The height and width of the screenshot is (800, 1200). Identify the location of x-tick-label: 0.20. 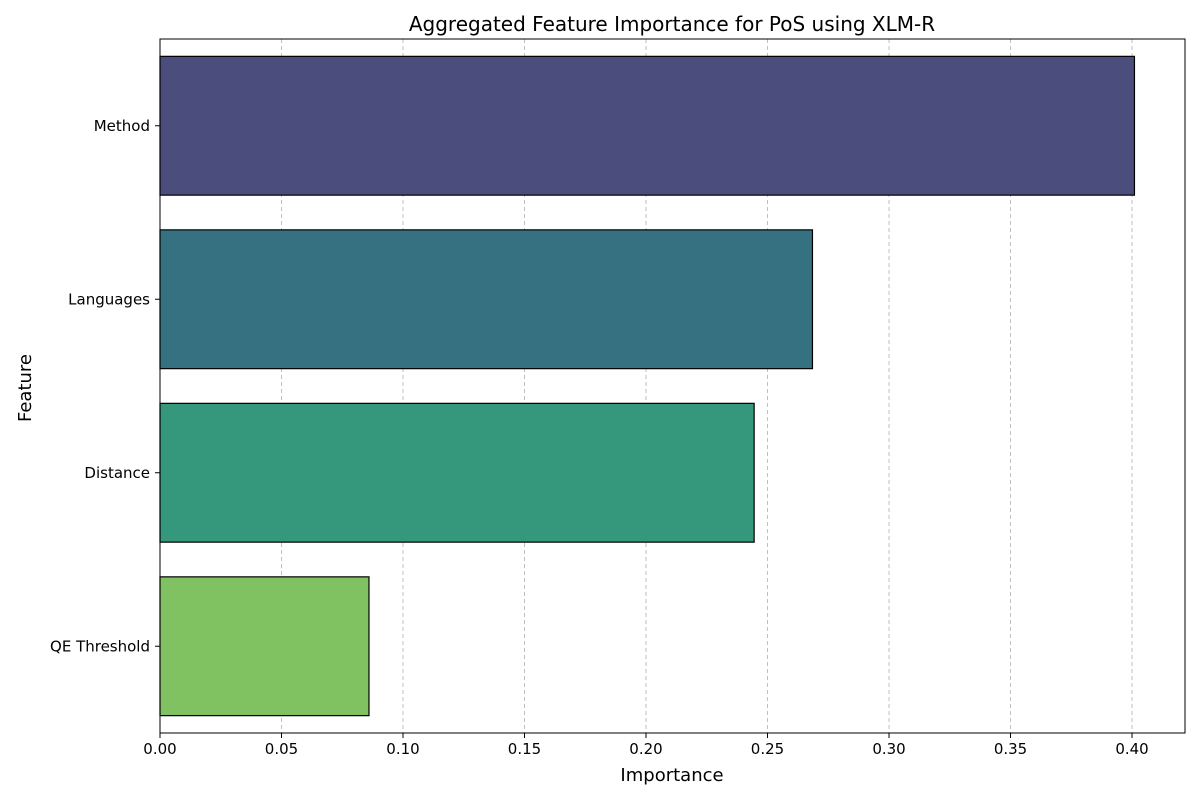
(645, 749).